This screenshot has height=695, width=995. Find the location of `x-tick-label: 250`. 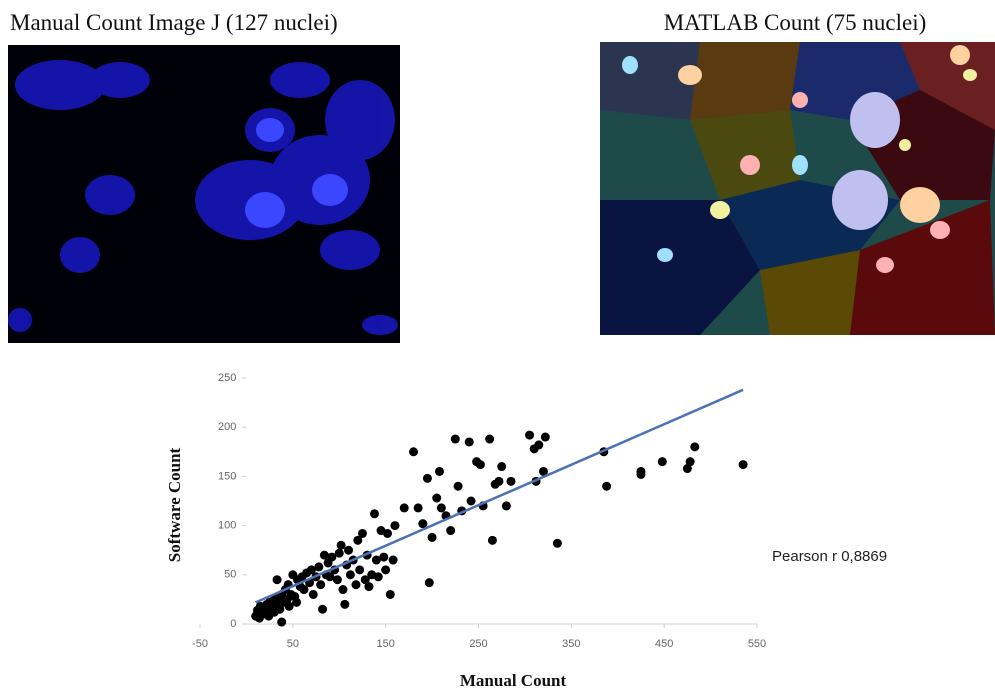

x-tick-label: 250 is located at coordinates (478, 644).